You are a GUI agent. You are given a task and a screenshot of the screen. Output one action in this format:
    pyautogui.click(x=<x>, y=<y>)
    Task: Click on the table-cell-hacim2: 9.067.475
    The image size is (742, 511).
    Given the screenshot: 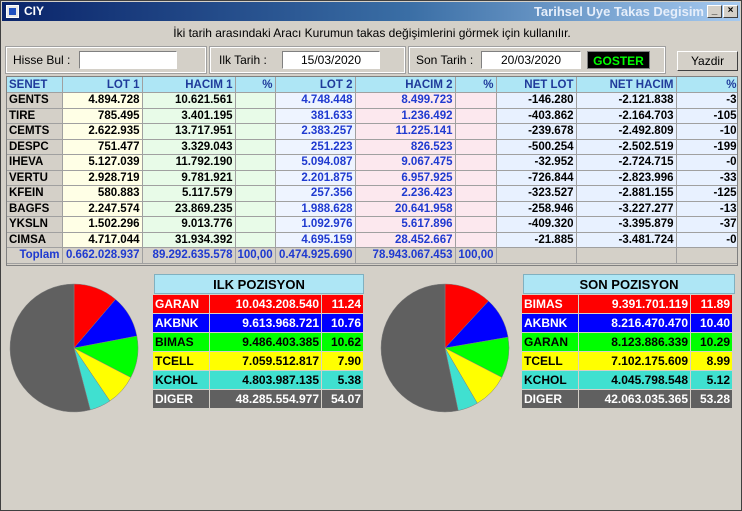 What is the action you would take?
    pyautogui.click(x=405, y=162)
    